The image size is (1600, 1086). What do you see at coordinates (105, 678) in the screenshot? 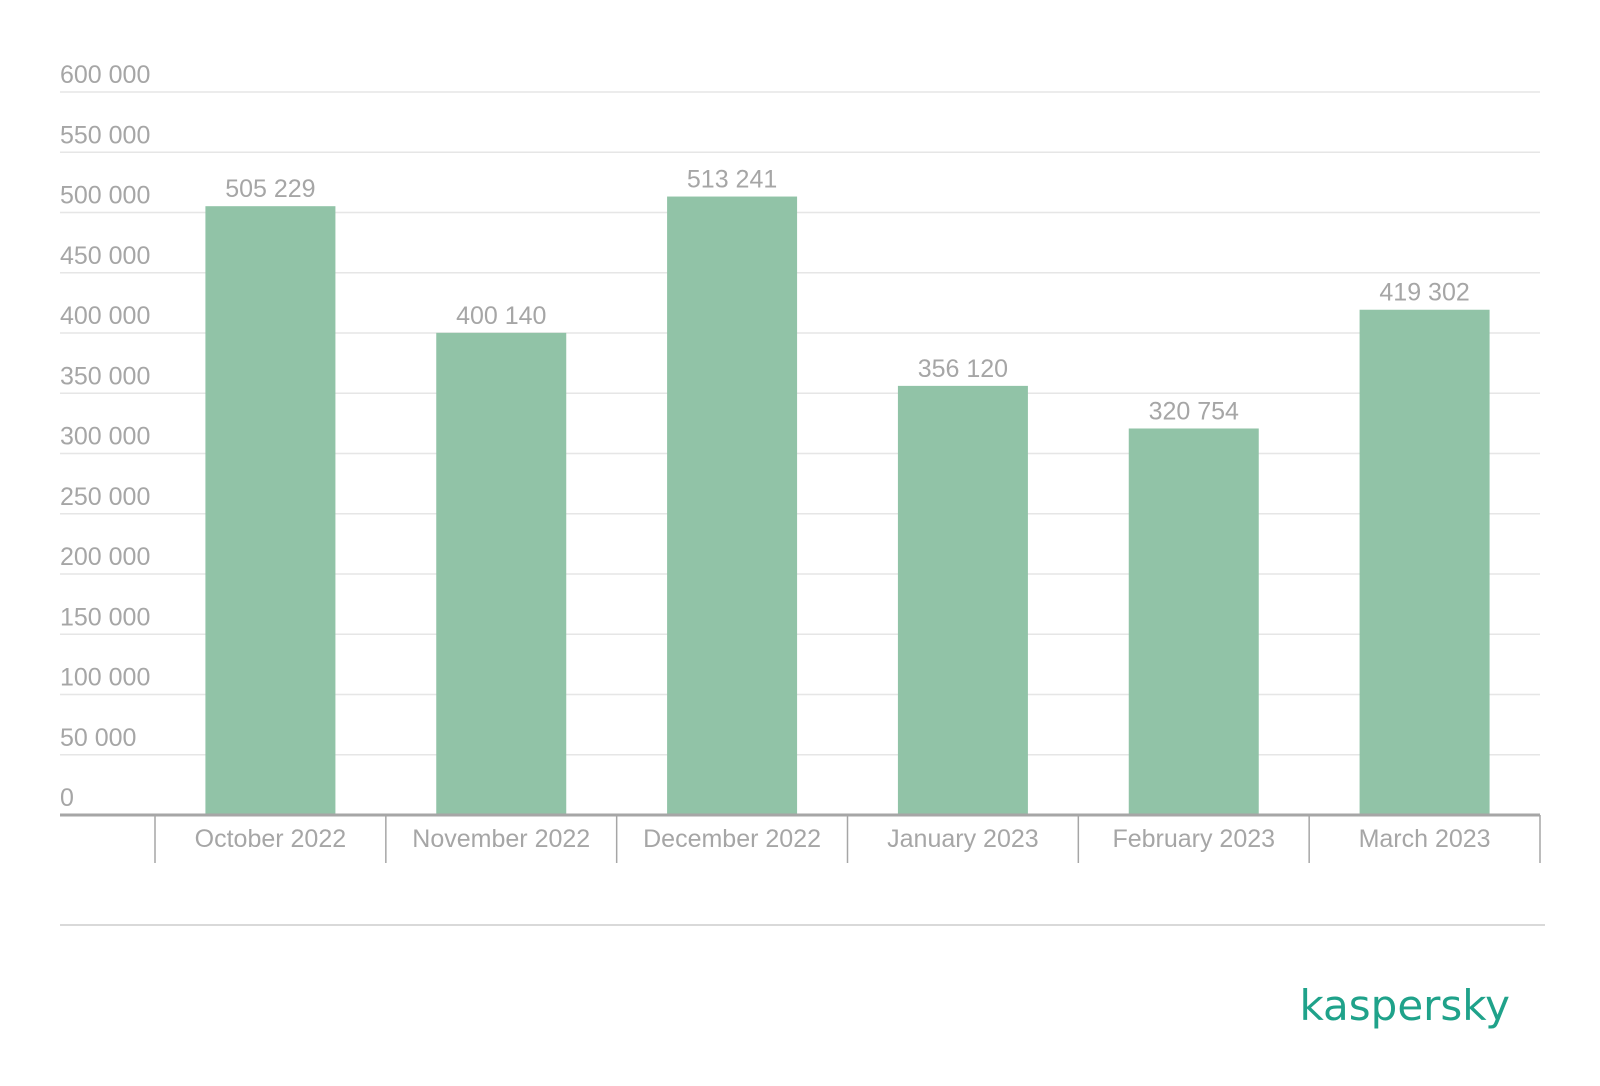
I see `y-tick-label: 100 000` at bounding box center [105, 678].